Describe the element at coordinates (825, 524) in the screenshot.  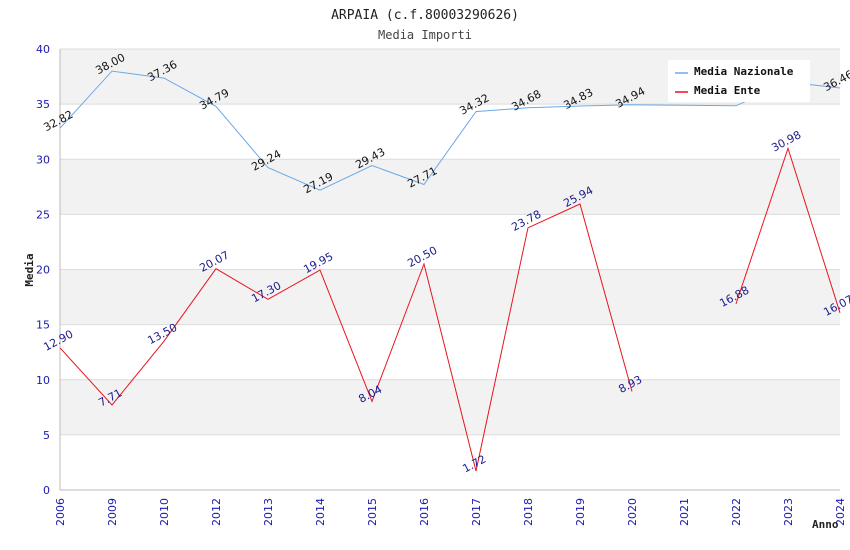
I see `x-axis-title: Anno` at that location.